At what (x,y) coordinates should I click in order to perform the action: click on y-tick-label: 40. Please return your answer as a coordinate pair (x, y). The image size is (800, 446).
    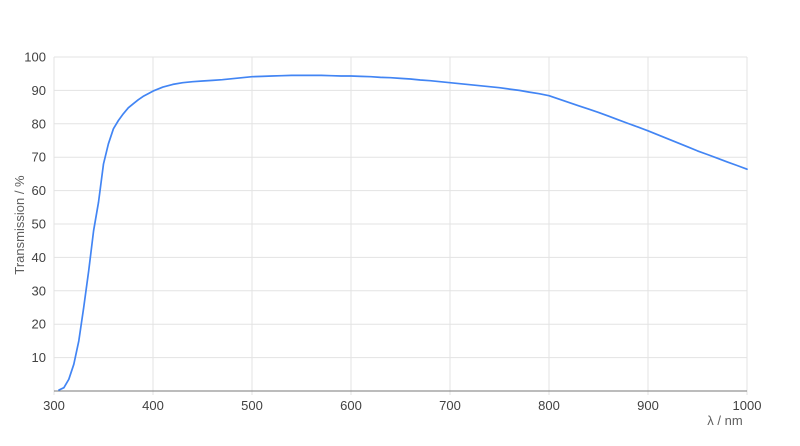
    Looking at the image, I should click on (39, 257).